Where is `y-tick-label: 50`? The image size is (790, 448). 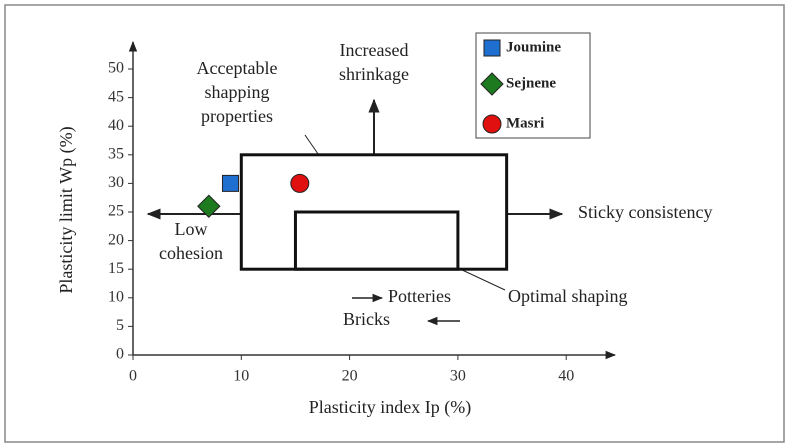 y-tick-label: 50 is located at coordinates (116, 68).